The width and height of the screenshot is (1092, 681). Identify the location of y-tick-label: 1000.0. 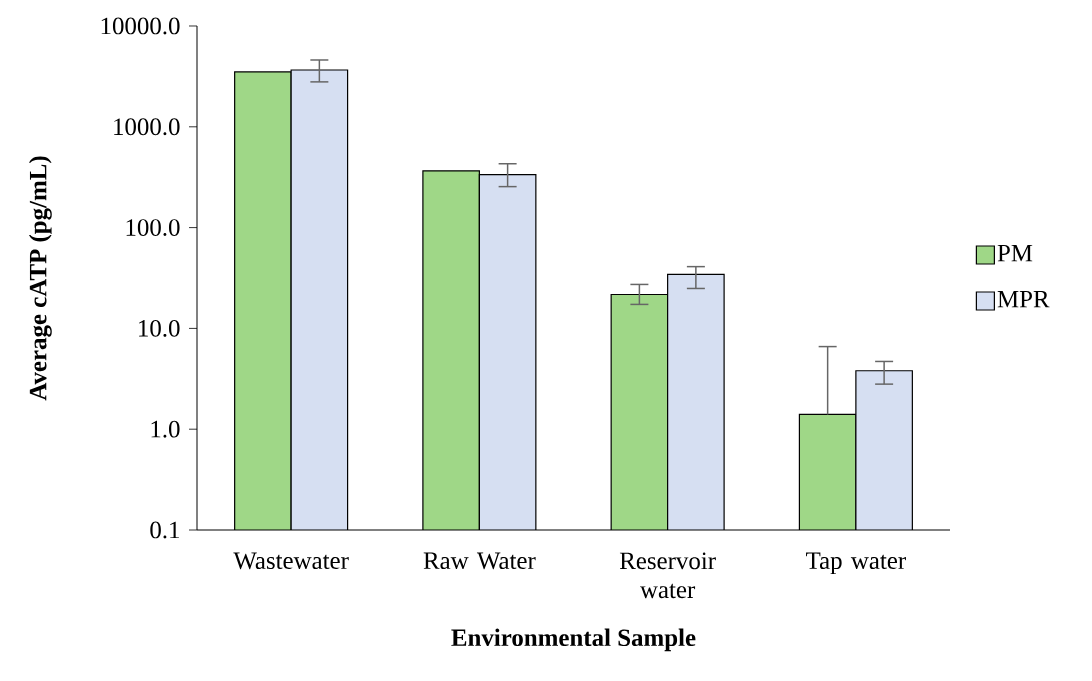
(147, 127).